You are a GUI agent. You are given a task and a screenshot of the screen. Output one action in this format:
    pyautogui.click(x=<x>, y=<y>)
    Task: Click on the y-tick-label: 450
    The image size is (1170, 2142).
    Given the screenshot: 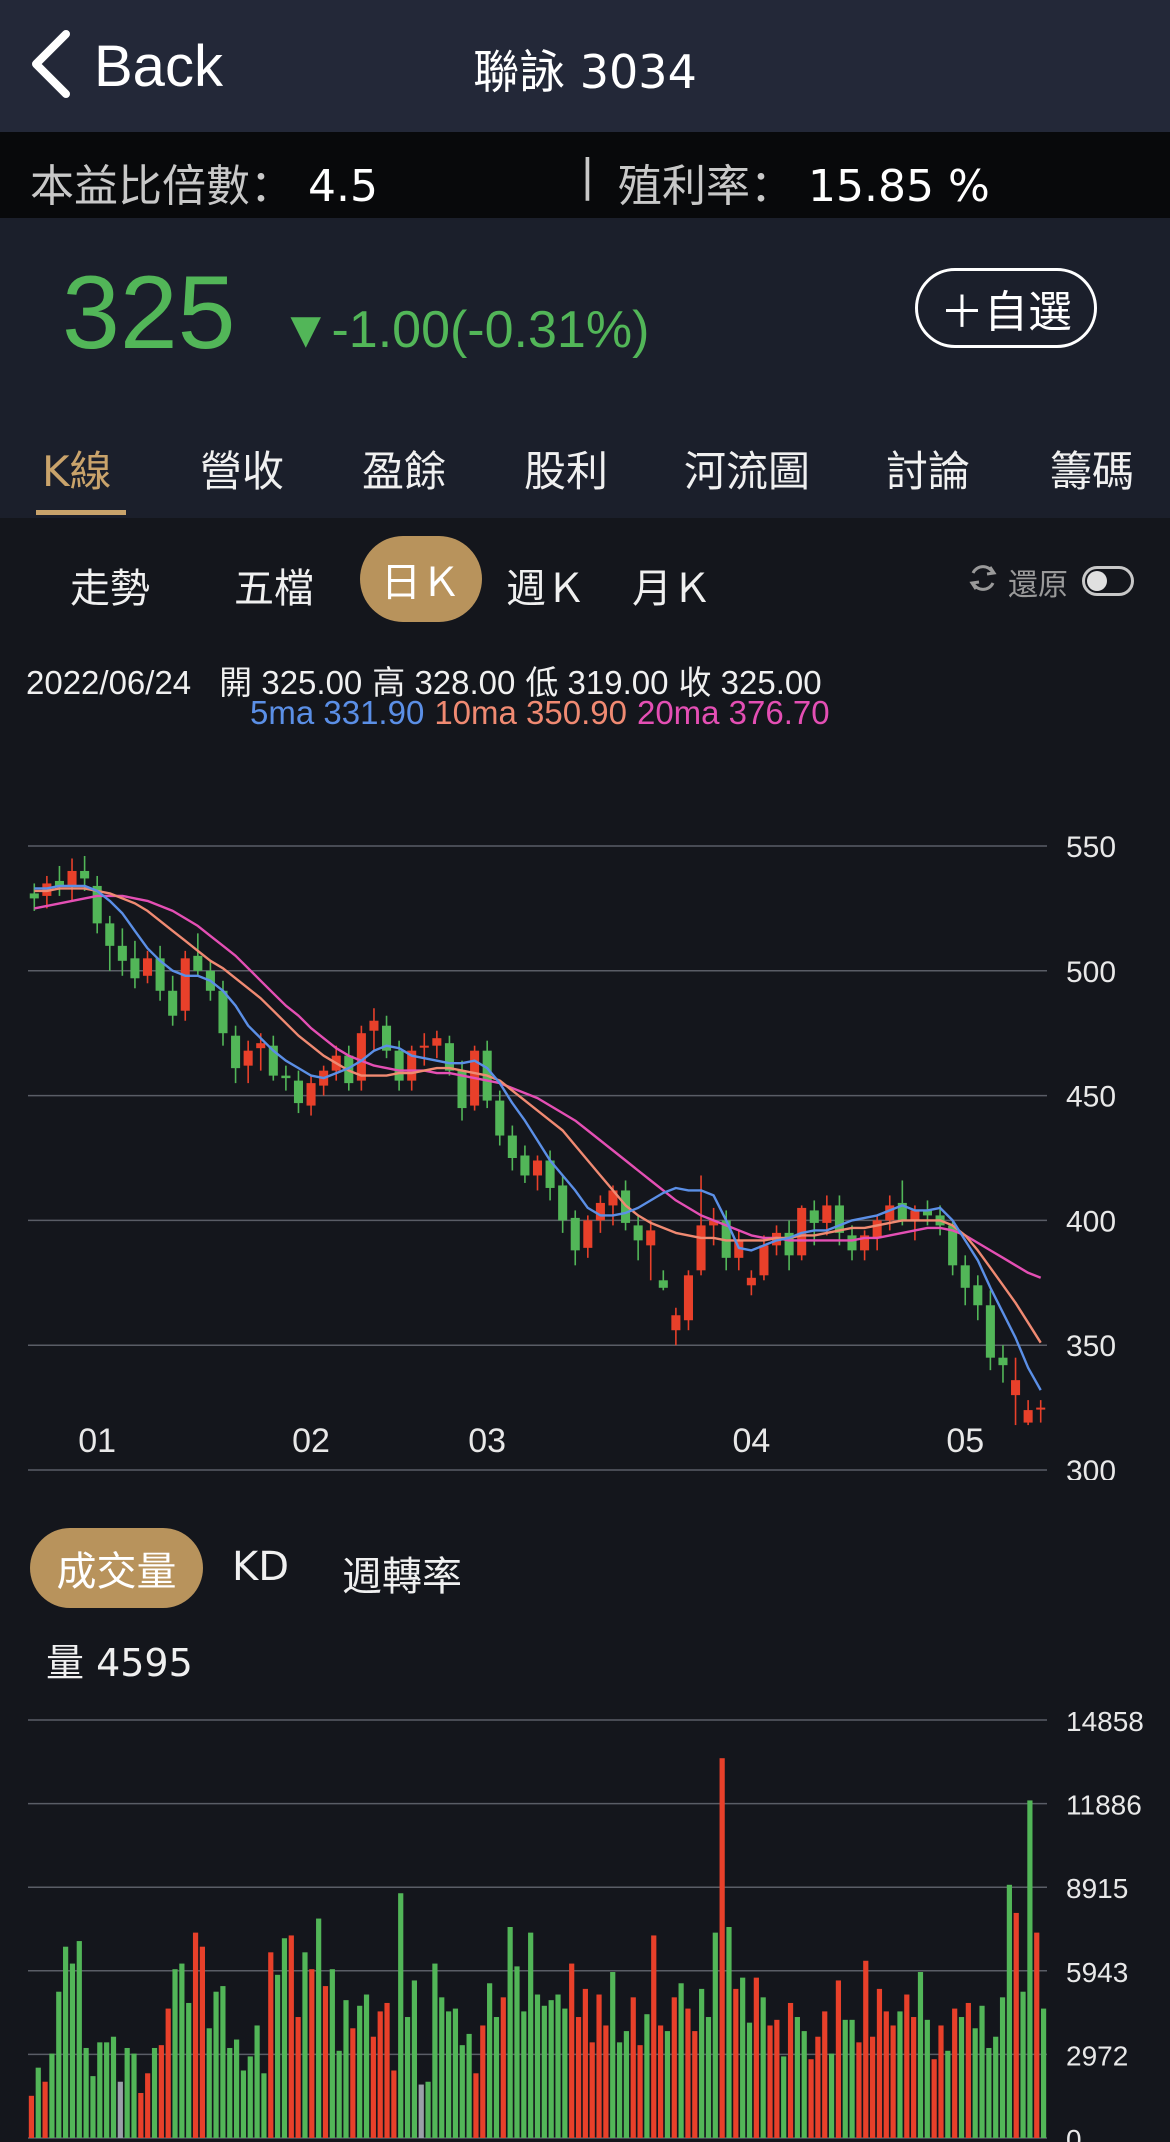 What is the action you would take?
    pyautogui.click(x=1091, y=1097)
    